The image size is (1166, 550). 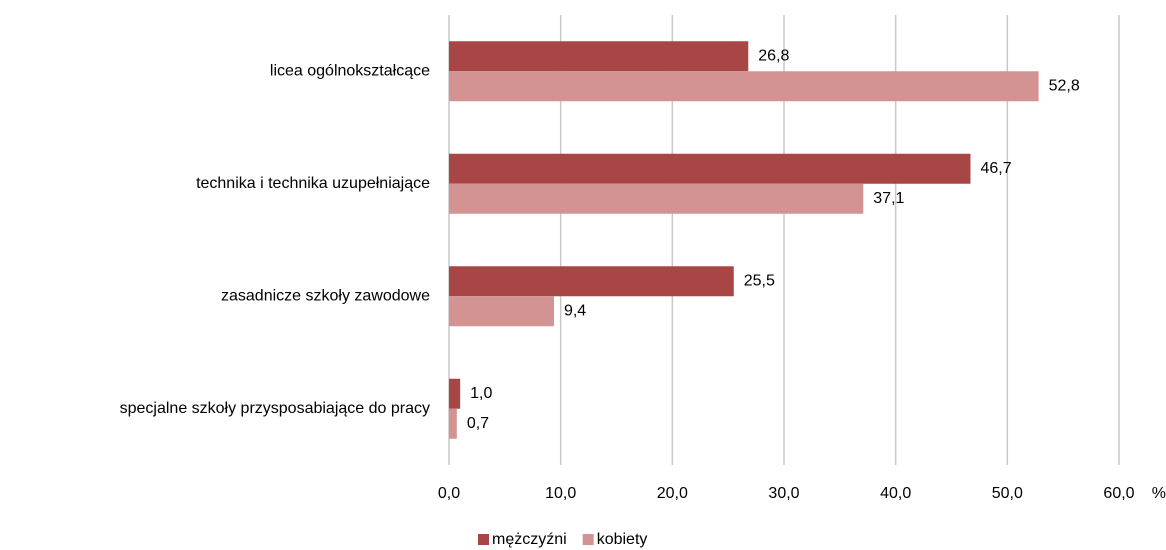 I want to click on x-tick-label: 50,0, so click(x=1007, y=493).